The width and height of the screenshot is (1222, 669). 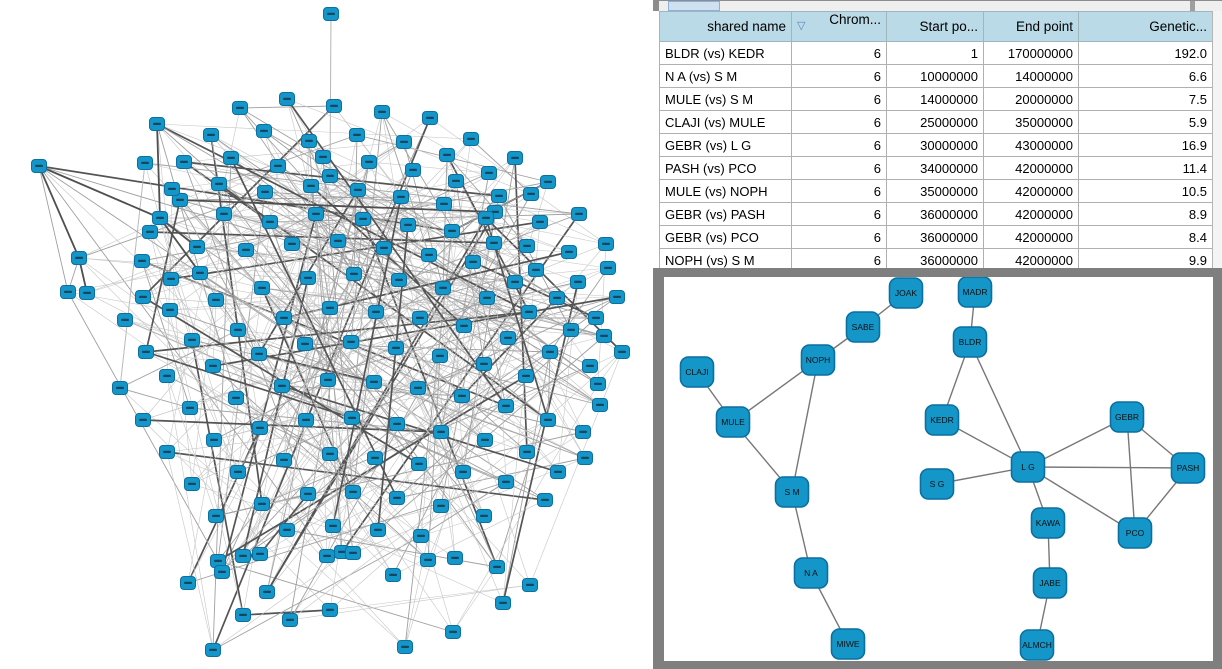 I want to click on network-node: ALMCH, so click(x=1037, y=645).